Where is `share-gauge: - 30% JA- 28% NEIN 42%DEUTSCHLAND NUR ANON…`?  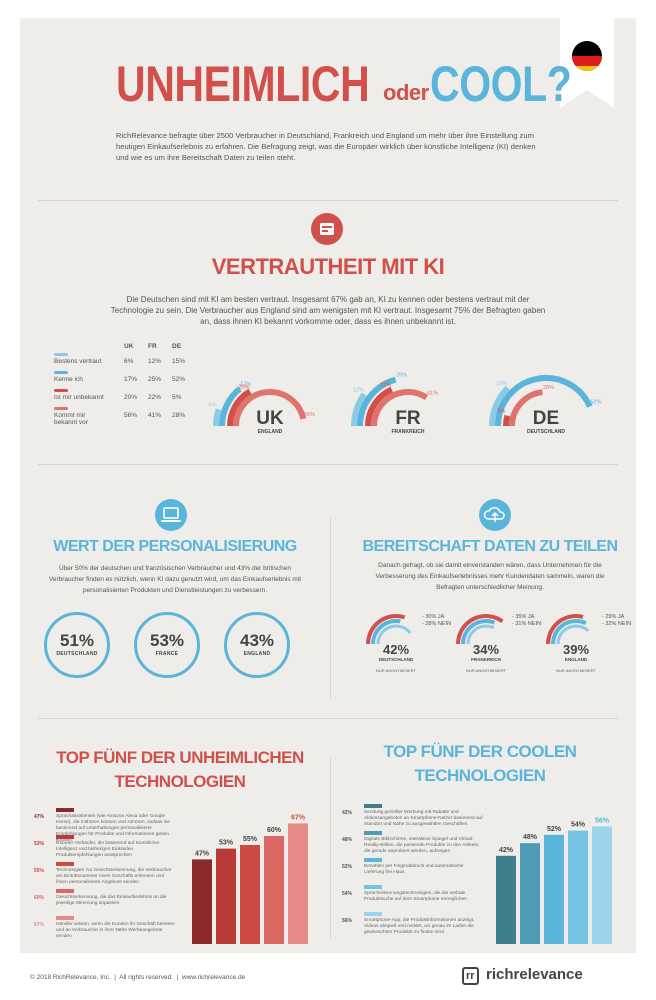 share-gauge: - 30% JA- 28% NEIN 42%DEUTSCHLAND NUR ANON… is located at coordinates (408, 643).